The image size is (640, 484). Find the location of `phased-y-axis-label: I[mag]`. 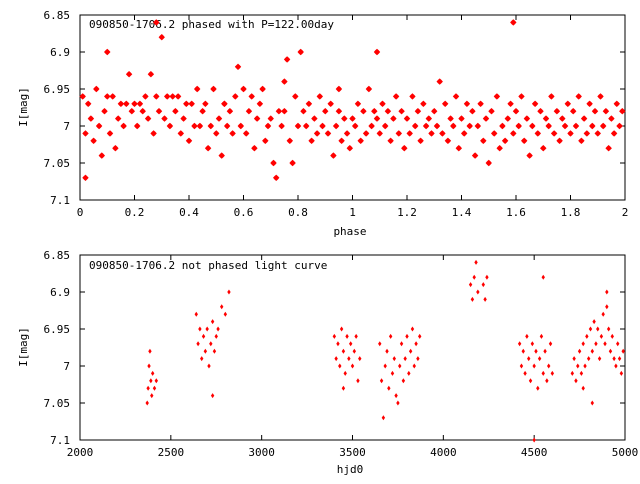

phased-y-axis-label: I[mag] is located at coordinates (23, 107).